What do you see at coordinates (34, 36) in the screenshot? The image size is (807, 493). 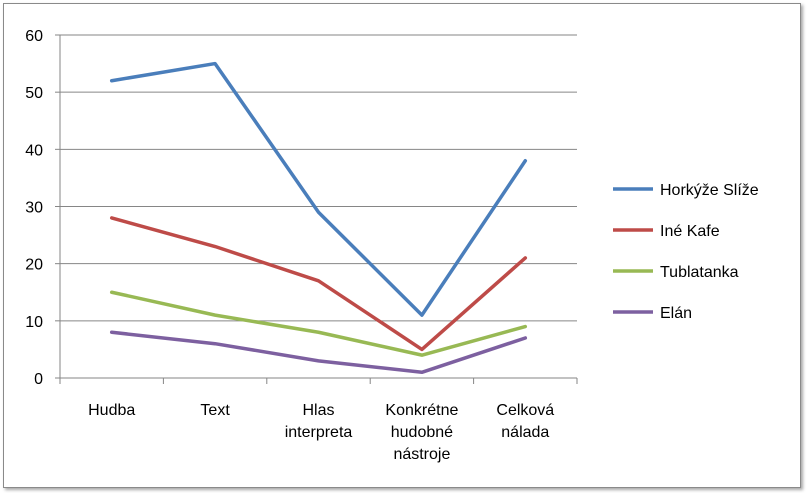 I see `y-tick-label: 60` at bounding box center [34, 36].